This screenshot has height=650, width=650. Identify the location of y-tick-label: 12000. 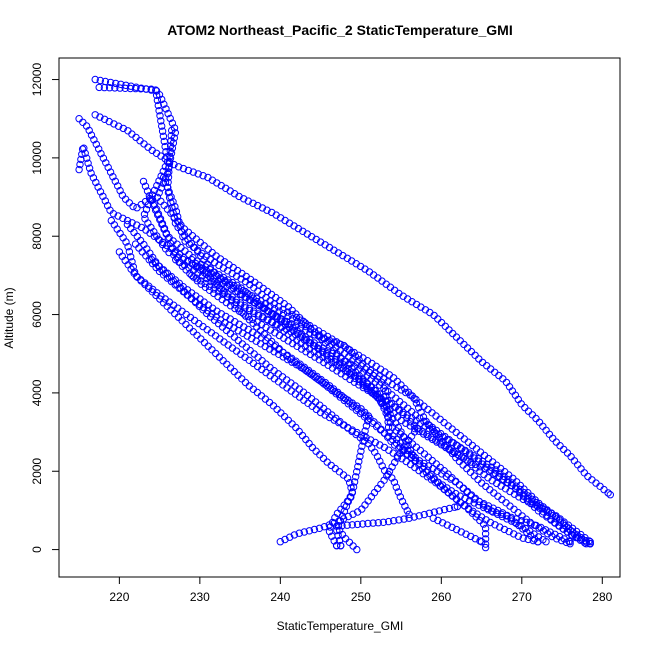
(37, 80).